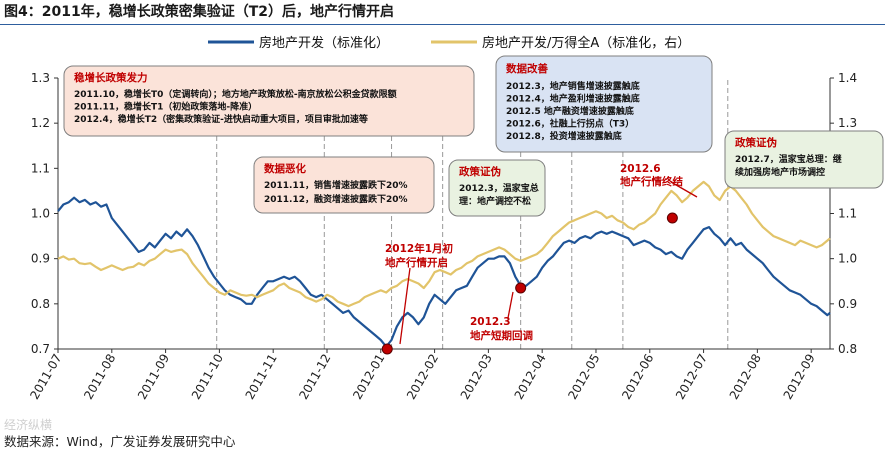 The image size is (885, 451). I want to click on annotation-box4-title: 数据改善, so click(526, 68).